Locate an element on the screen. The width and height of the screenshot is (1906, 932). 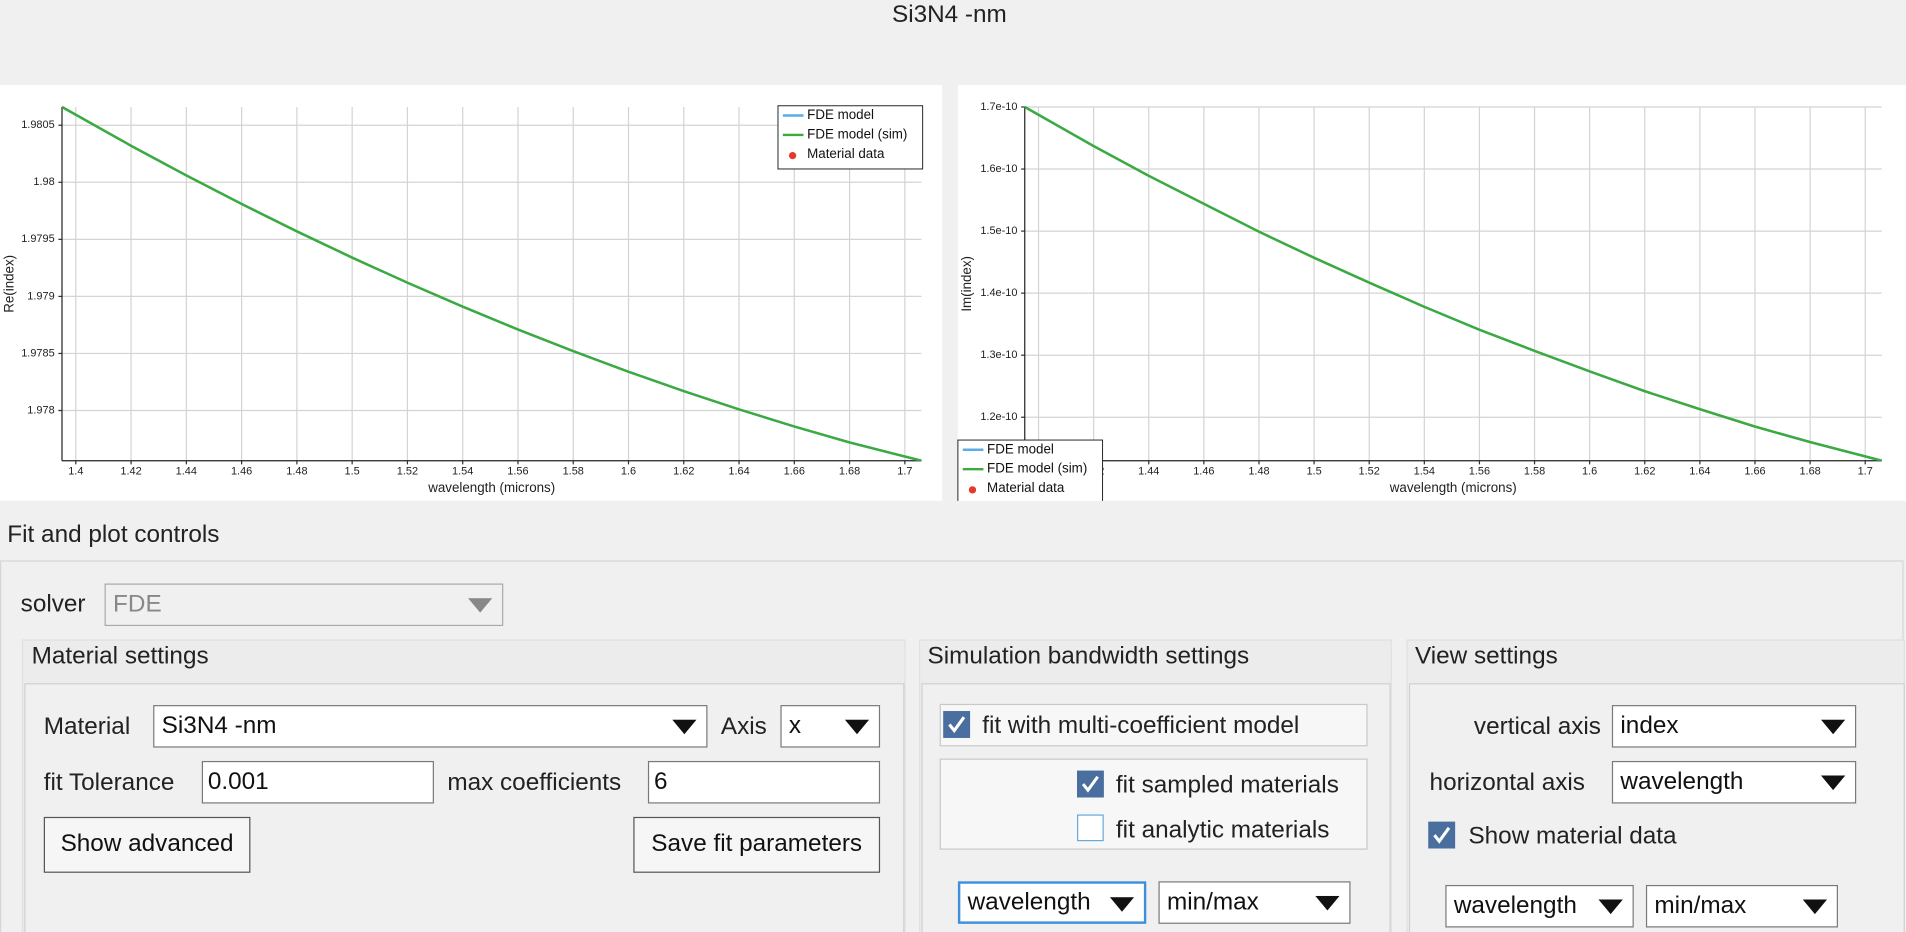
checkbox-label: fit with multi-coefficient model is located at coordinates (1141, 726).